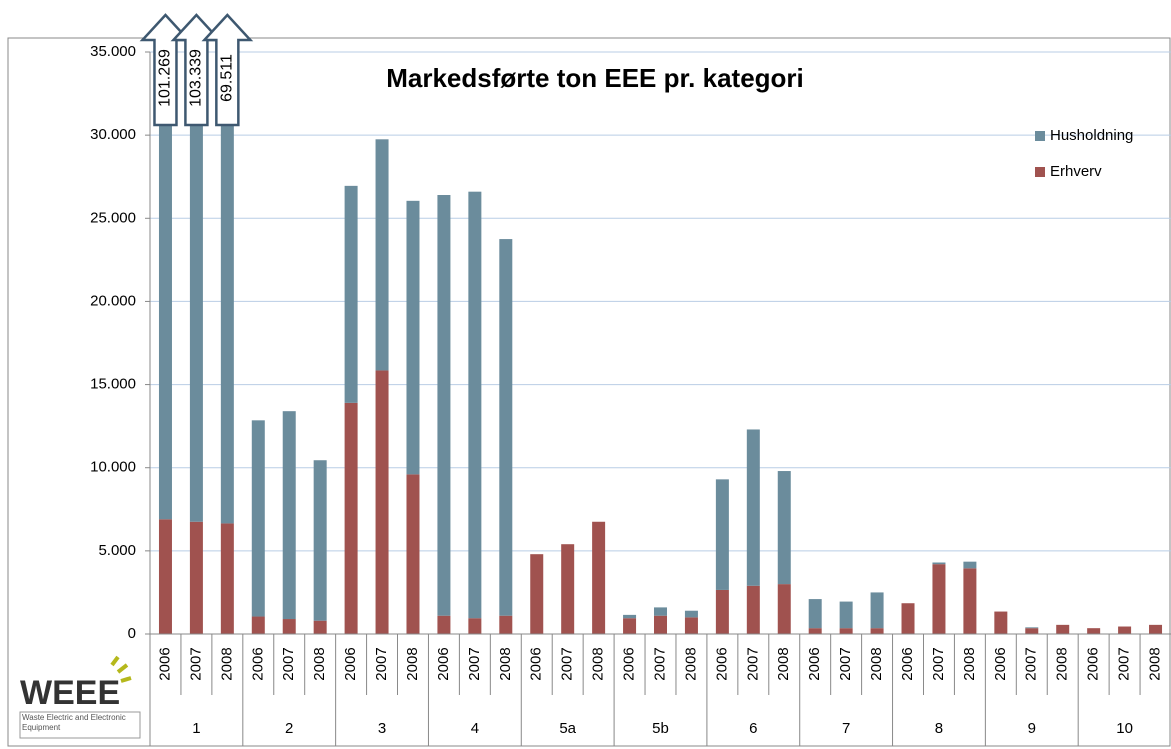 Image resolution: width=1171 pixels, height=749 pixels. What do you see at coordinates (121, 669) in the screenshot?
I see `logo-rays` at bounding box center [121, 669].